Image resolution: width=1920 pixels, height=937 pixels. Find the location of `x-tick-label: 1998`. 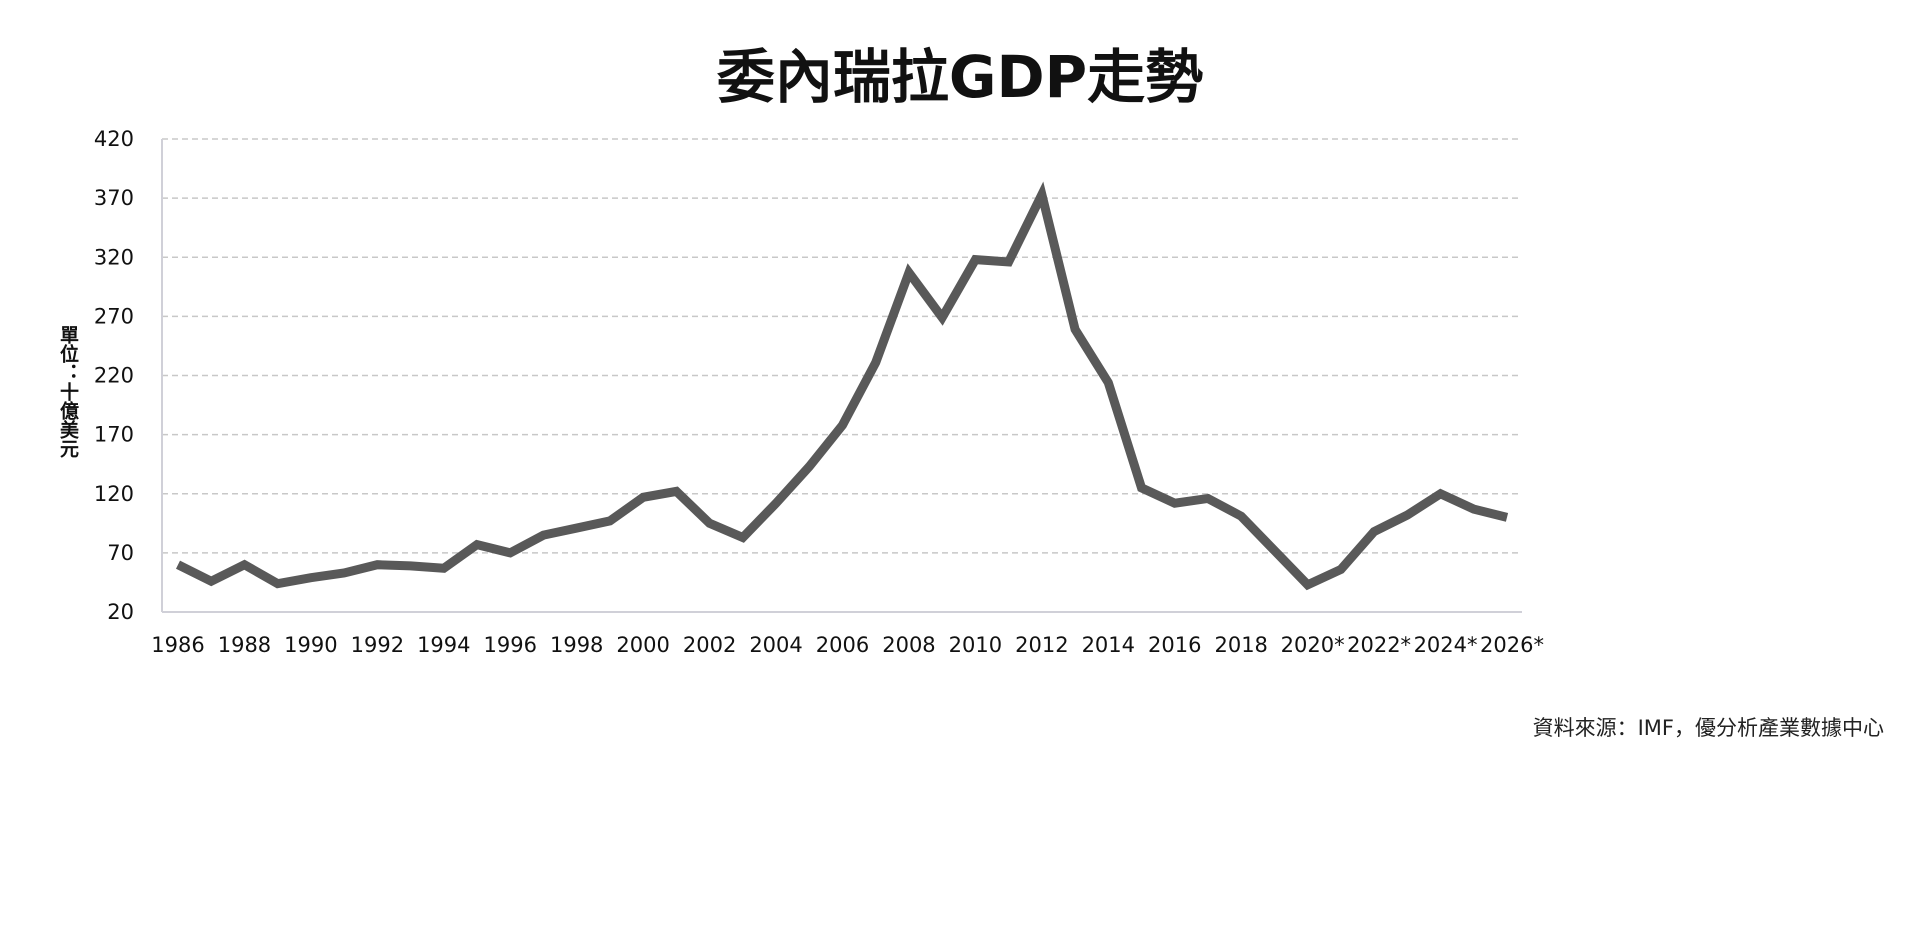

x-tick-label: 1998 is located at coordinates (576, 645).